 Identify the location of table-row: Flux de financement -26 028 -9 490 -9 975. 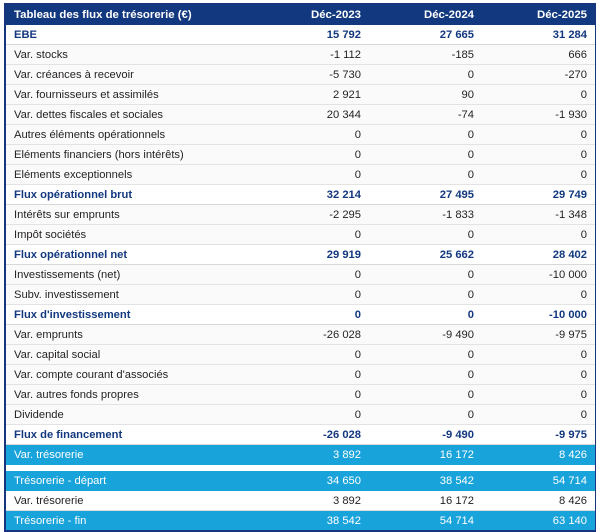
(300, 434).